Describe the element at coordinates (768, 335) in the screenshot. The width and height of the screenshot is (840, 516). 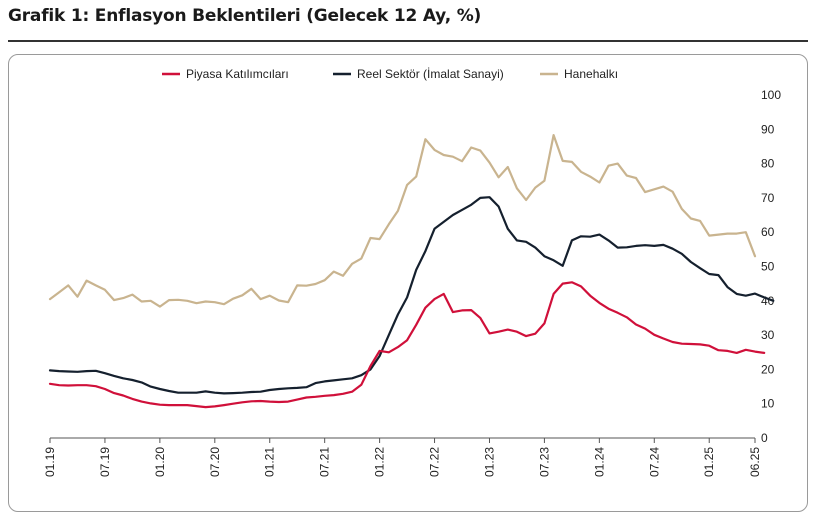
I see `y-tick-label: 30` at that location.